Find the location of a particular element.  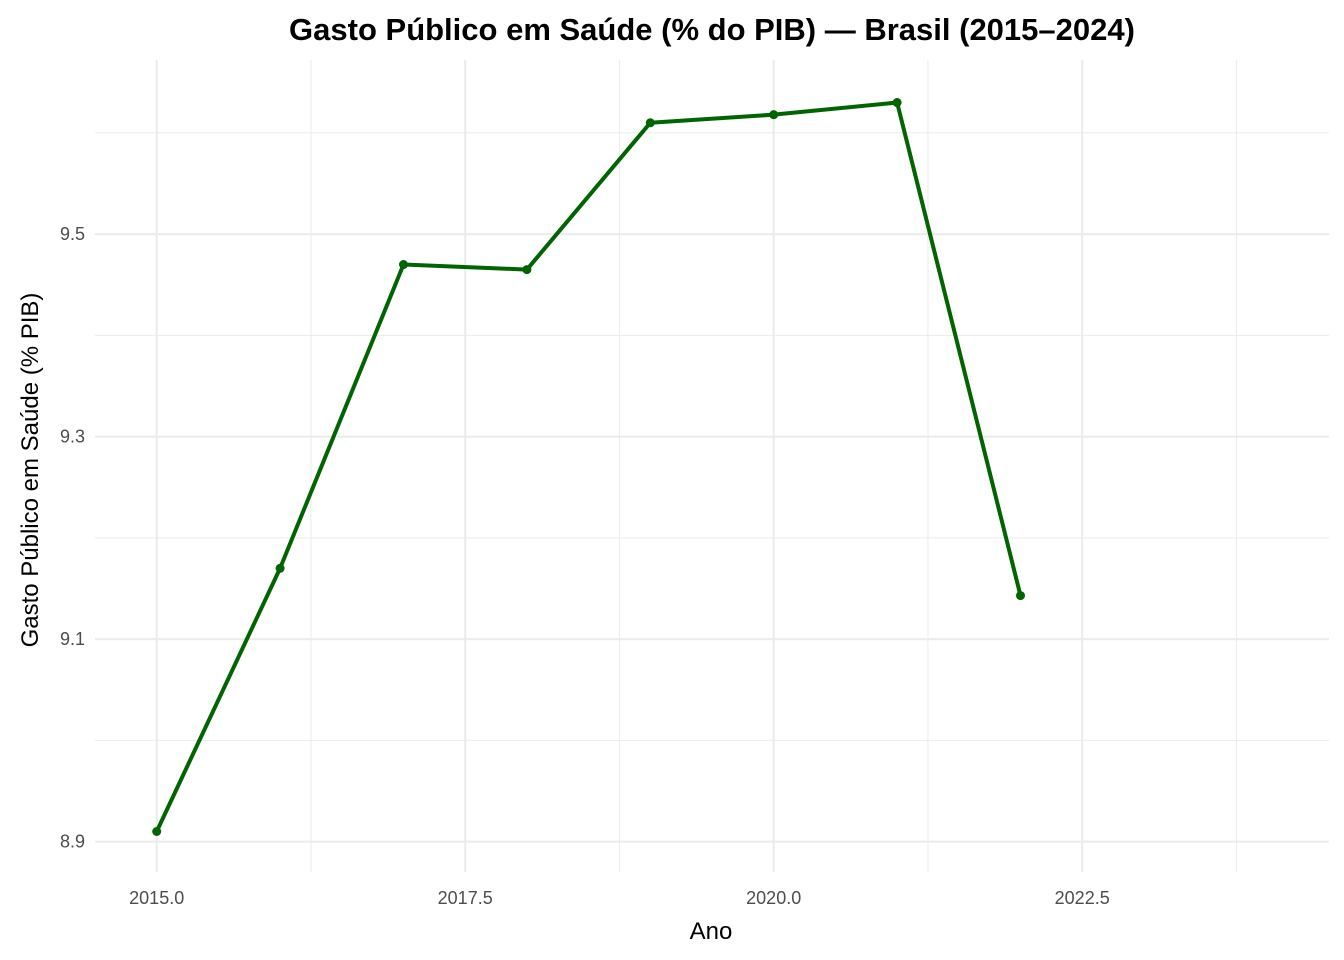

y-tick-label: 9.5 is located at coordinates (72, 234).